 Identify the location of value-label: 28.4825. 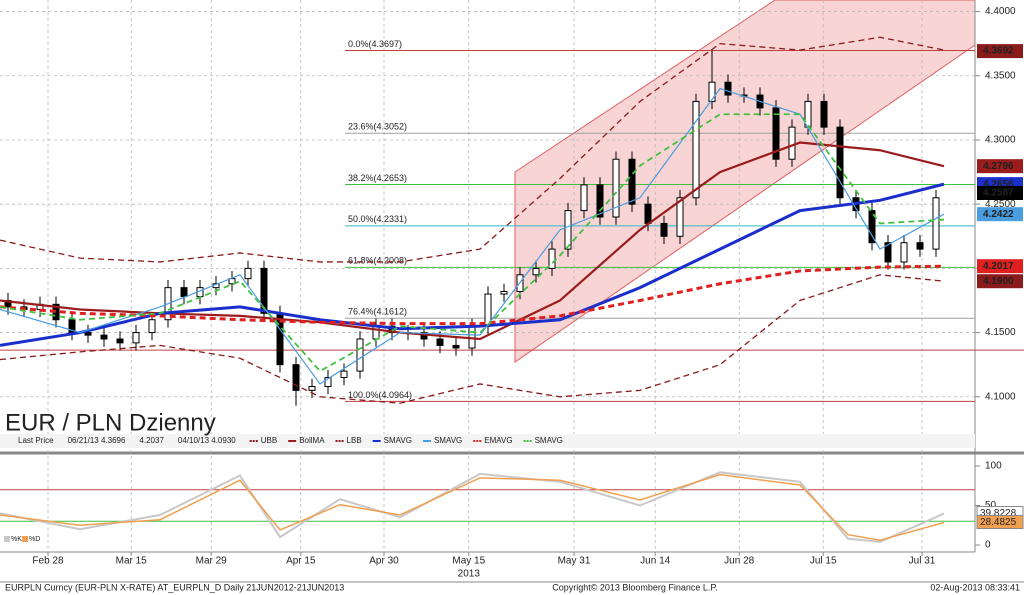
(998, 522).